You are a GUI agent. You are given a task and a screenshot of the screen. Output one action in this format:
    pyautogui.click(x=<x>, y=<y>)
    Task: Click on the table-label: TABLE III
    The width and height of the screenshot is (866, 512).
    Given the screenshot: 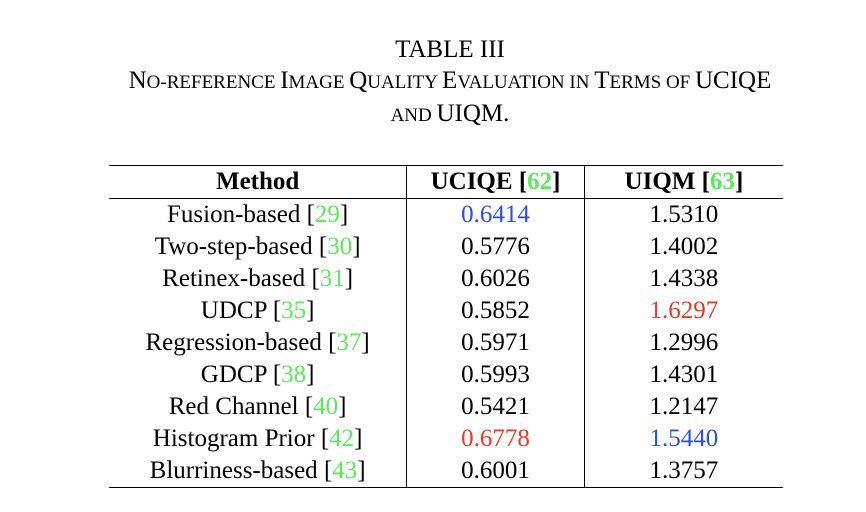 What is the action you would take?
    pyautogui.click(x=450, y=49)
    